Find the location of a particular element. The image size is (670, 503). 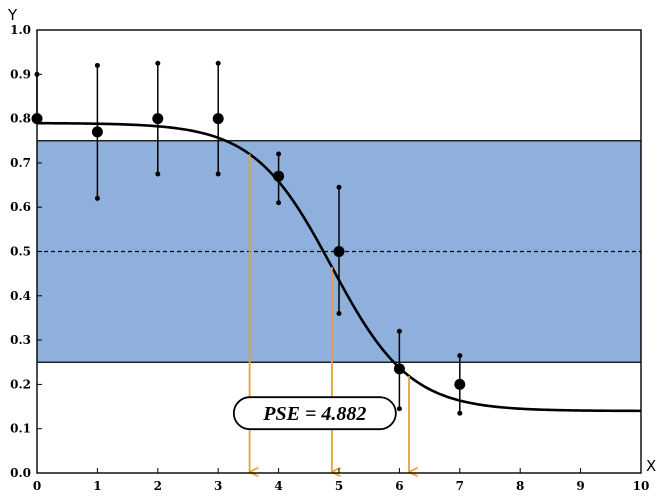

y-tick-label-6: 0.6 is located at coordinates (20, 207).